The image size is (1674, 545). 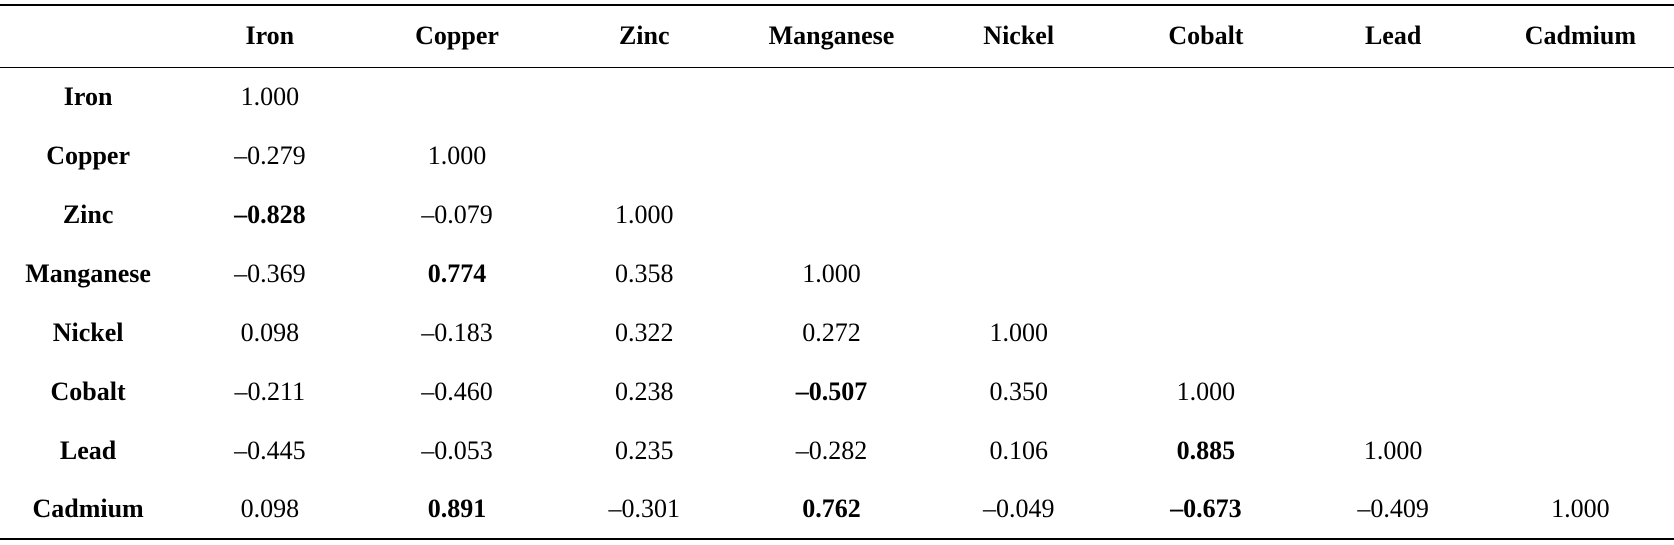 What do you see at coordinates (1206, 510) in the screenshot?
I see `table-cell-significant: –0.673` at bounding box center [1206, 510].